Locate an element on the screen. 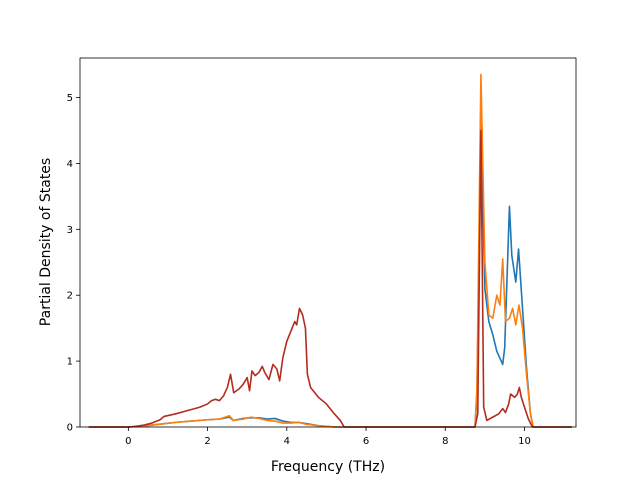  y-axis-label: Partial Density of States is located at coordinates (46, 242).